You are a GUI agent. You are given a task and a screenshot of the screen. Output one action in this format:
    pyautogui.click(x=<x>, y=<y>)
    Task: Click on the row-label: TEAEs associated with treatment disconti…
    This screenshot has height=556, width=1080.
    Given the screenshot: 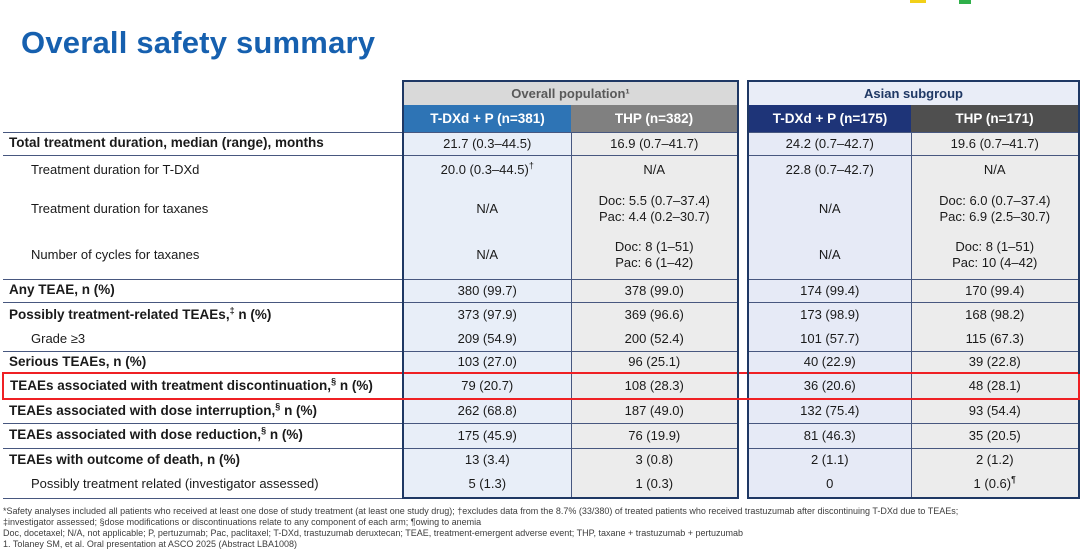 What is the action you would take?
    pyautogui.click(x=202, y=386)
    